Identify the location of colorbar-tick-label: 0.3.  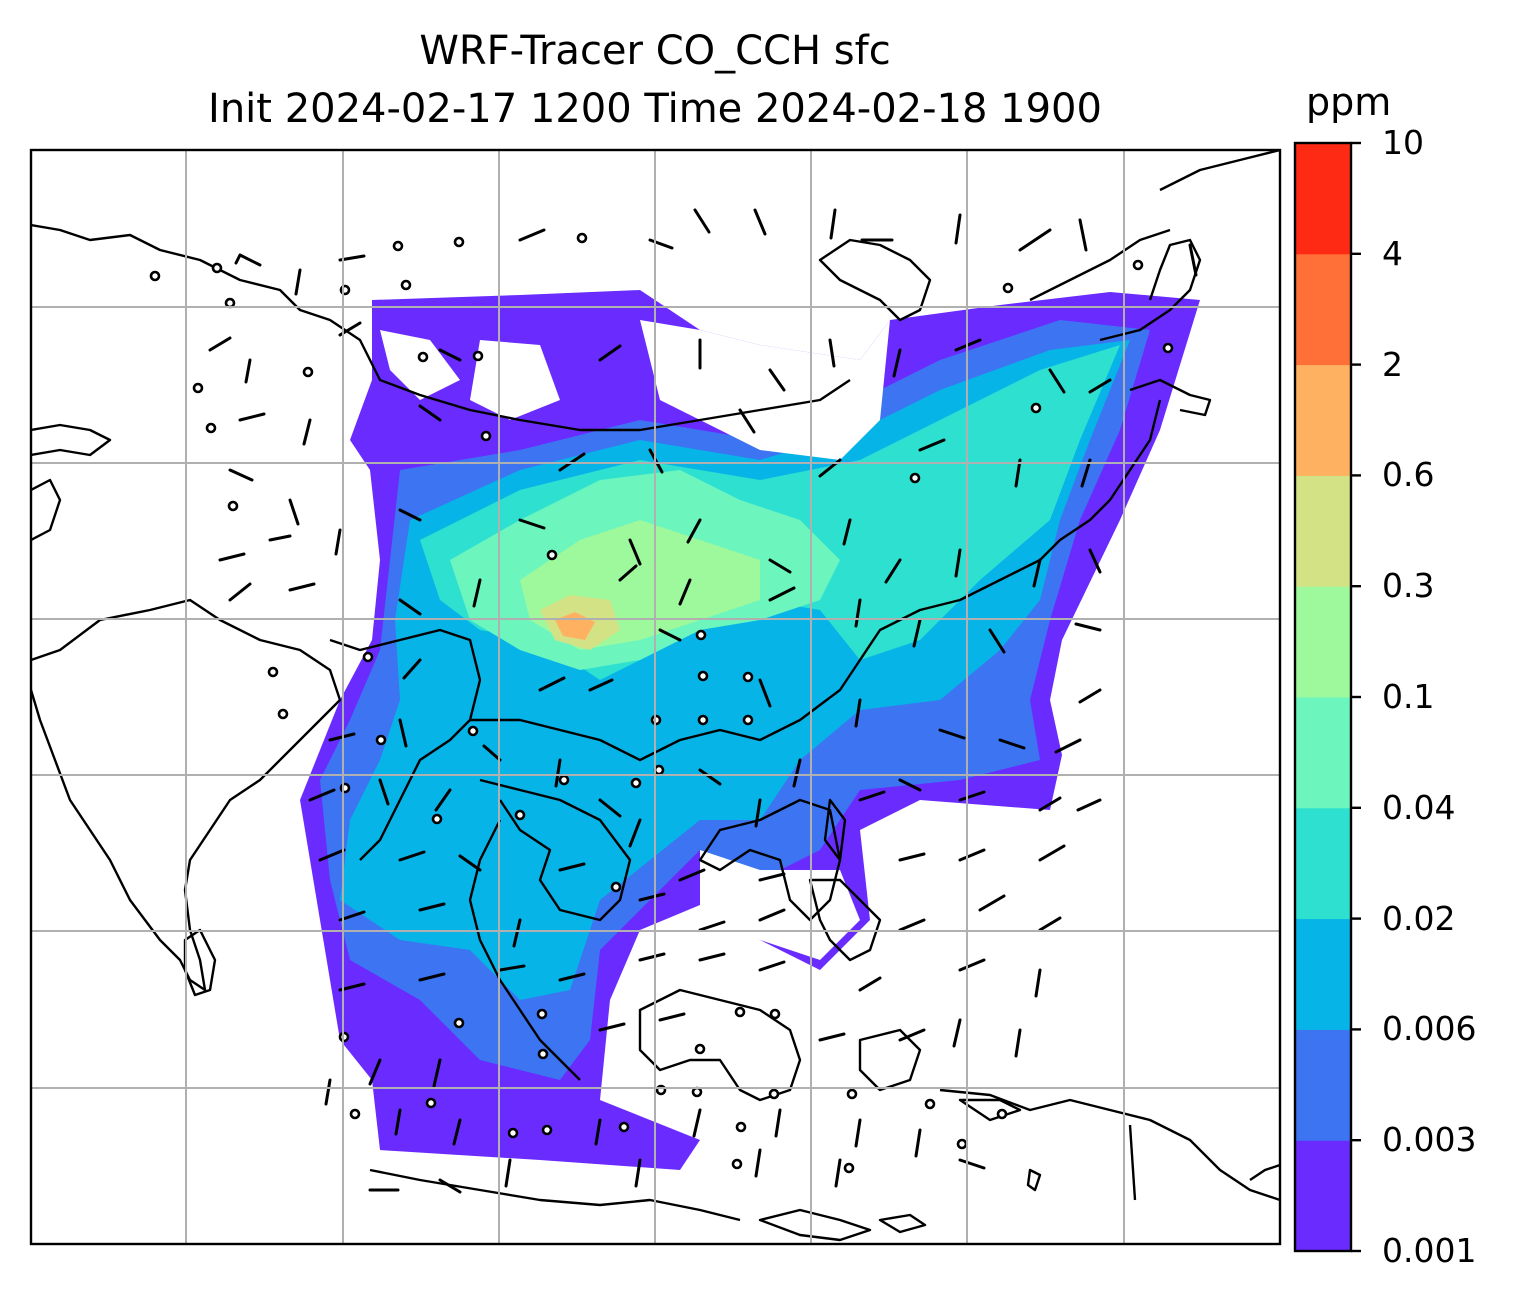
(1408, 586).